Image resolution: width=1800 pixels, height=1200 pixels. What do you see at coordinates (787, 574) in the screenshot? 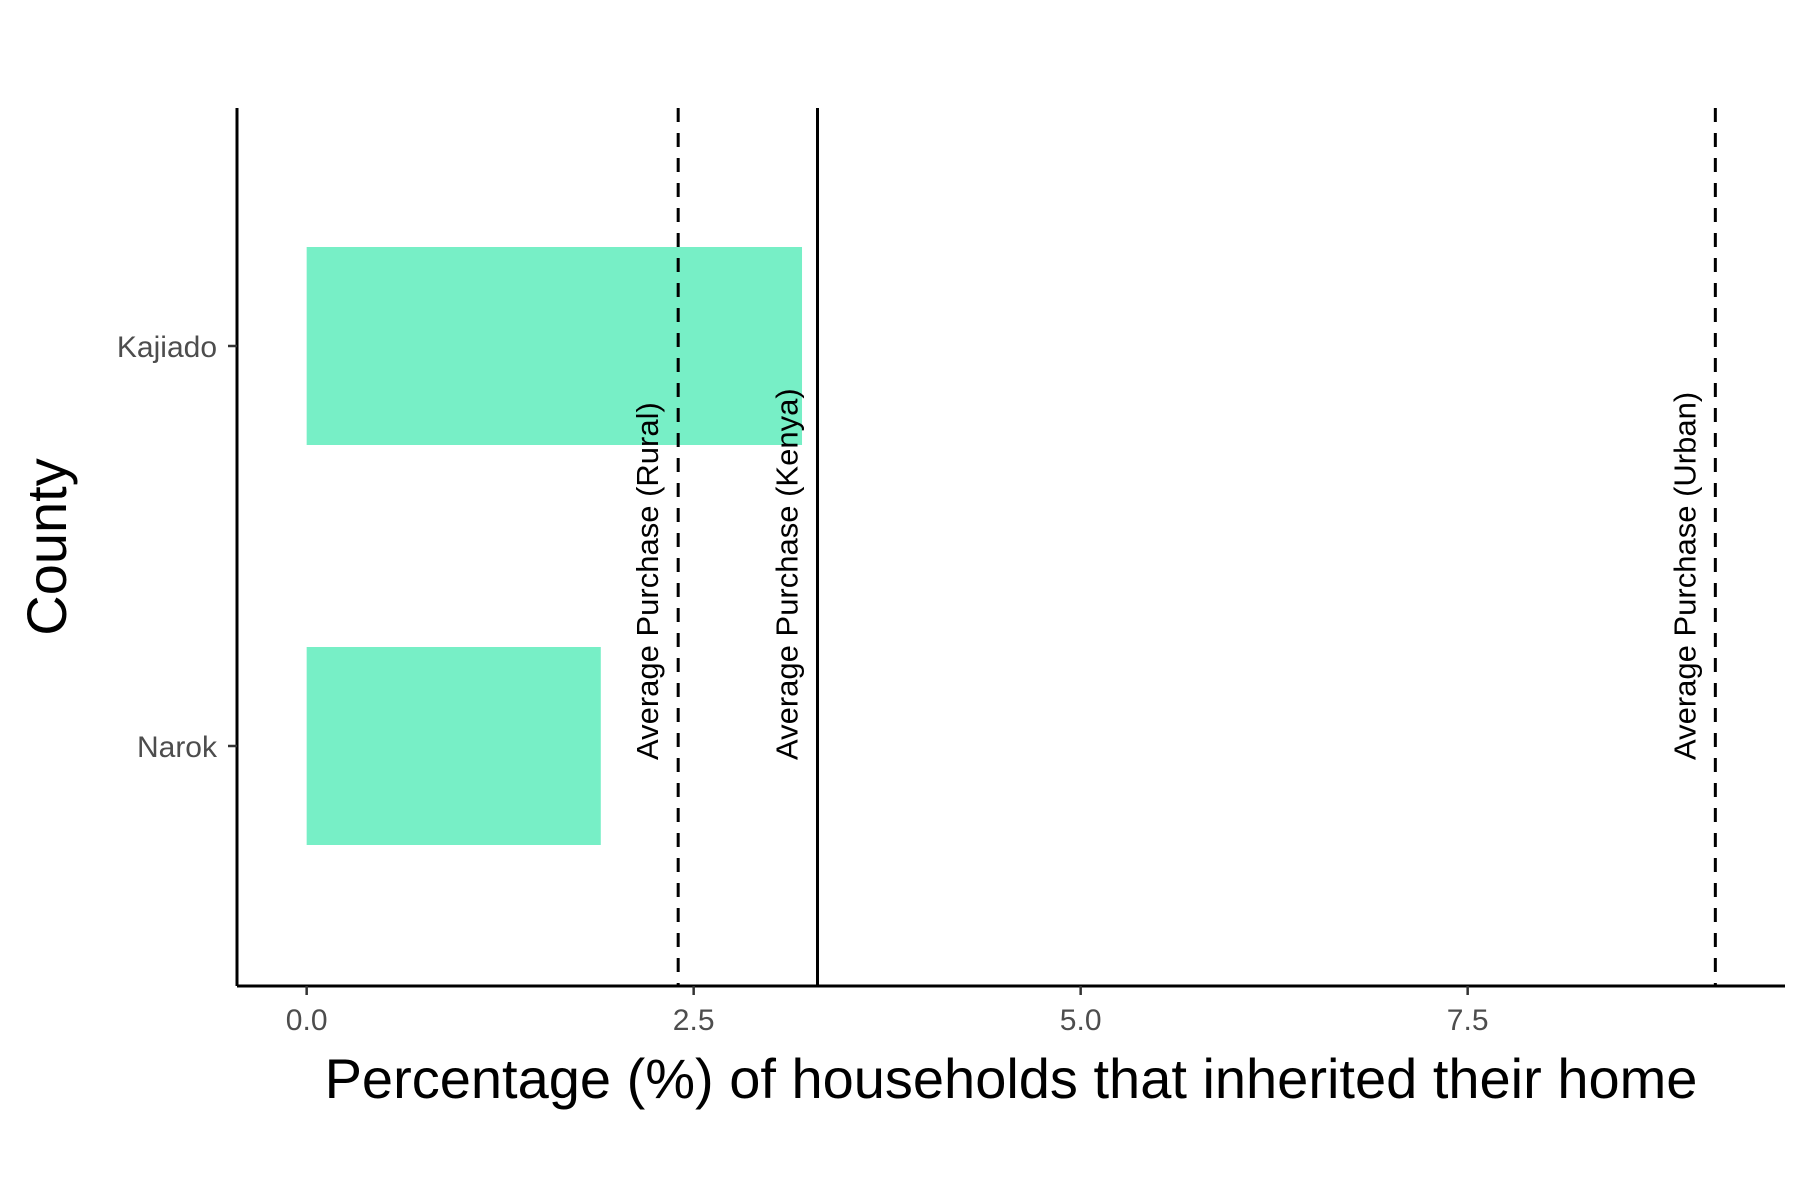
I see `reference-label-average-purchase-kenya: Average Purchase (Kenya)` at bounding box center [787, 574].